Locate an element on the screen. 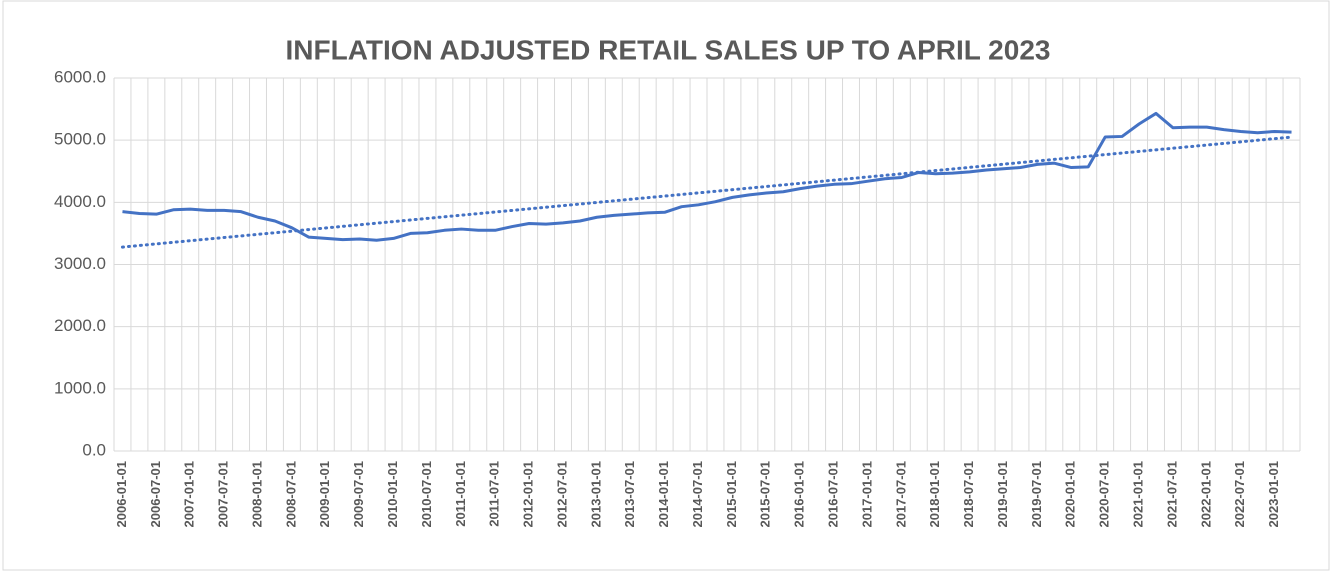 The image size is (1333, 571). y-tick-label: 1000.0 is located at coordinates (80, 387).